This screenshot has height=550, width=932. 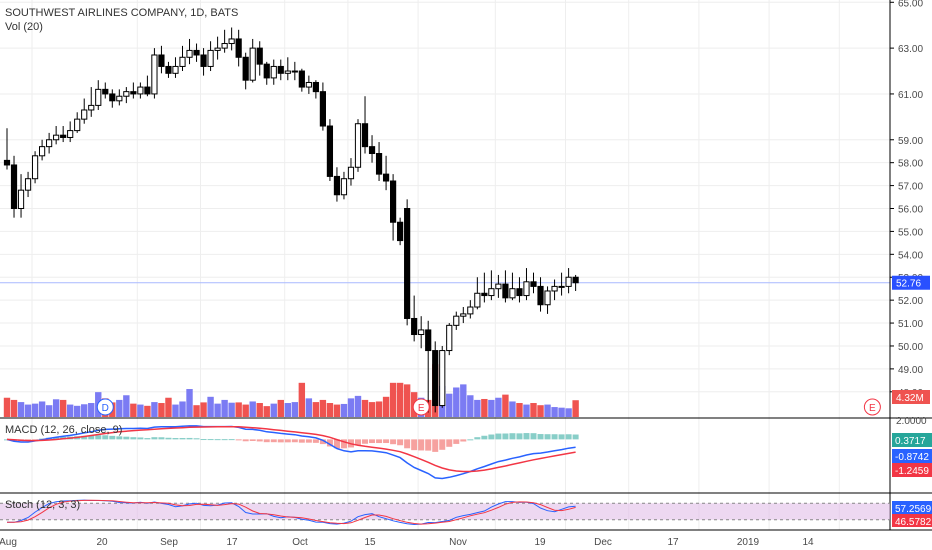 I want to click on time-tick-label-9: 17, so click(x=673, y=542).